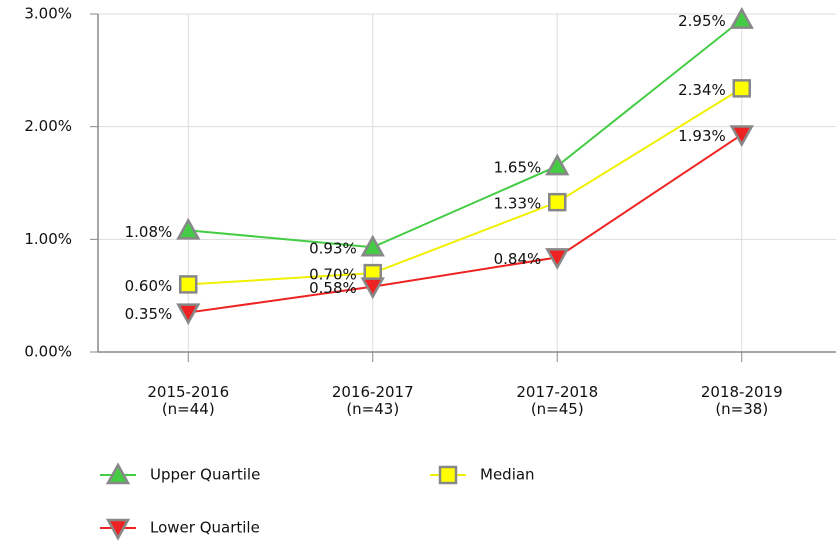 The width and height of the screenshot is (836, 543). Describe the element at coordinates (333, 288) in the screenshot. I see `data-label: 0.58%` at that location.